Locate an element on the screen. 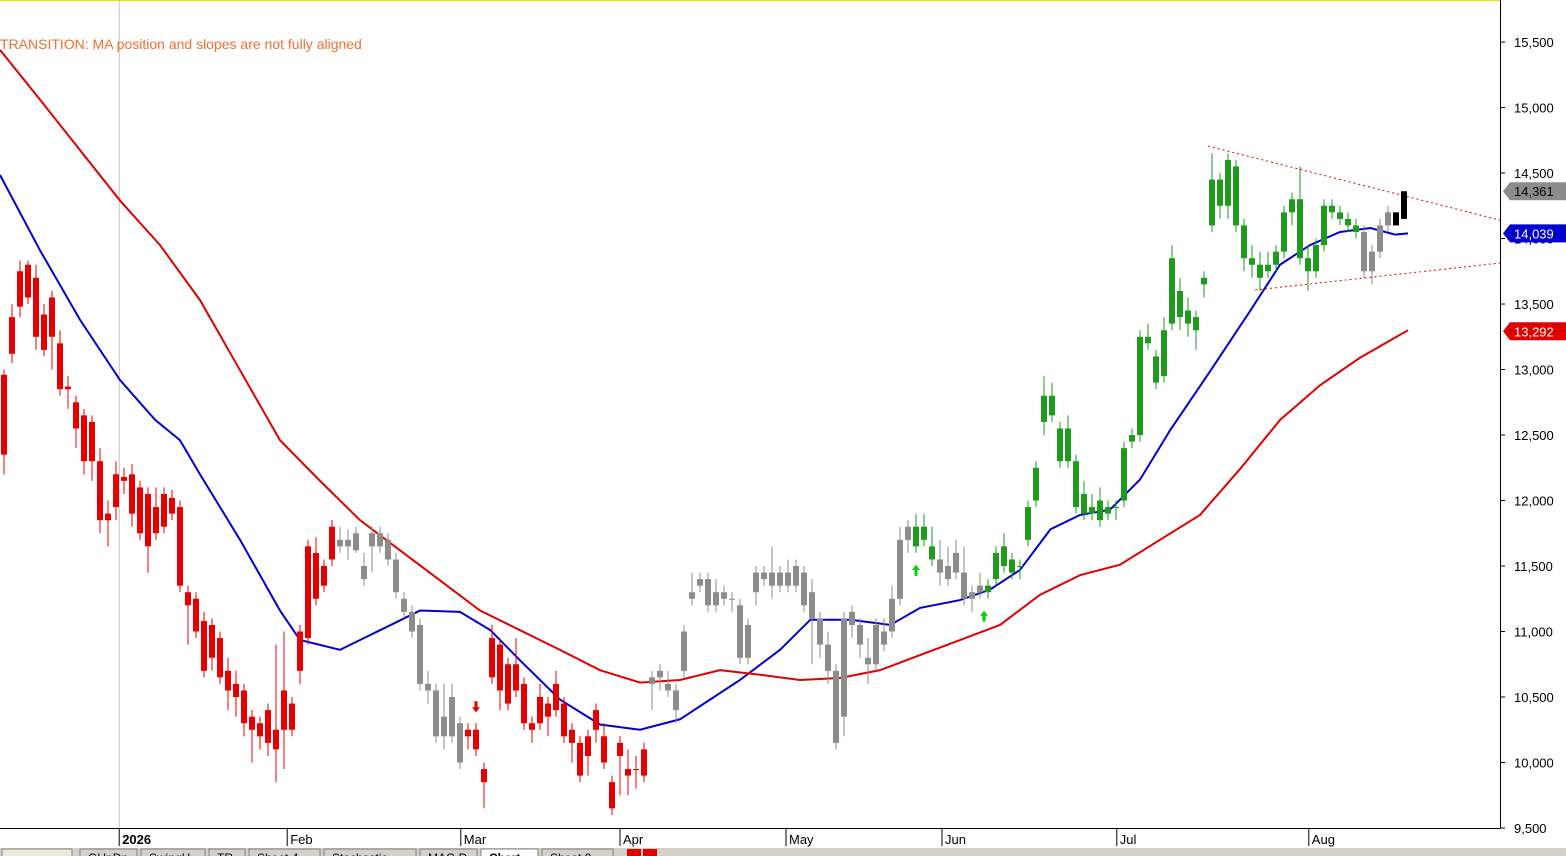 Image resolution: width=1566 pixels, height=856 pixels. sheet-tab-label: MAC-D is located at coordinates (448, 853).